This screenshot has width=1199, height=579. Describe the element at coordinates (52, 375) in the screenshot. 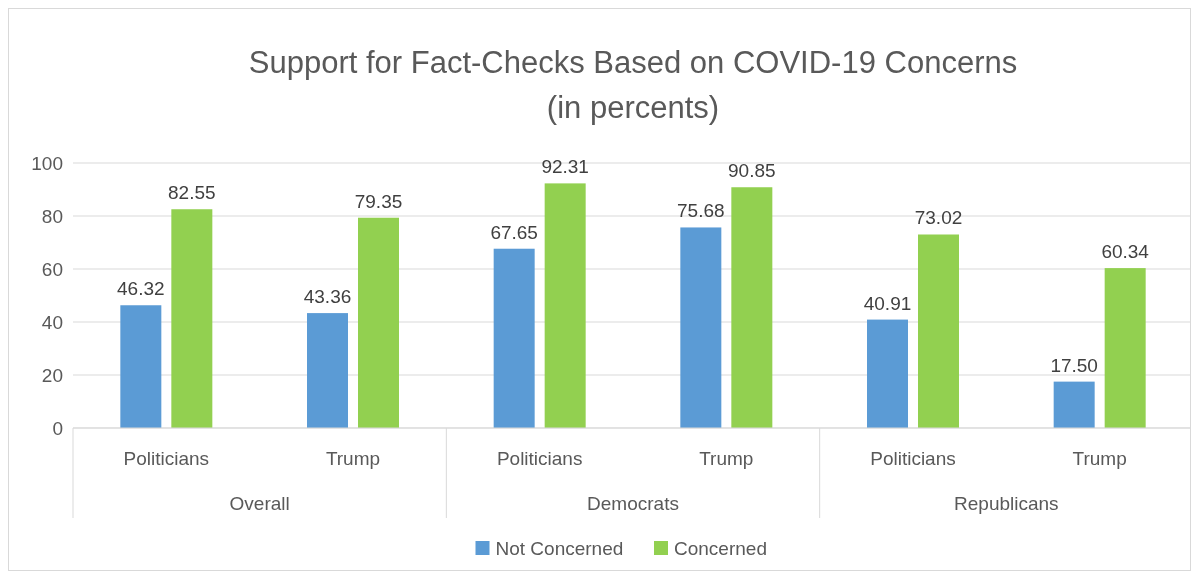

I see `y-tick-label: 20` at that location.